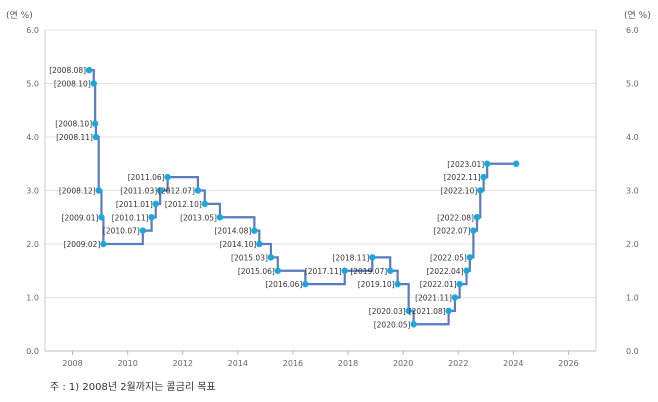 Image resolution: width=658 pixels, height=402 pixels. What do you see at coordinates (32, 351) in the screenshot?
I see `y-tick-label-left: 0.0` at bounding box center [32, 351].